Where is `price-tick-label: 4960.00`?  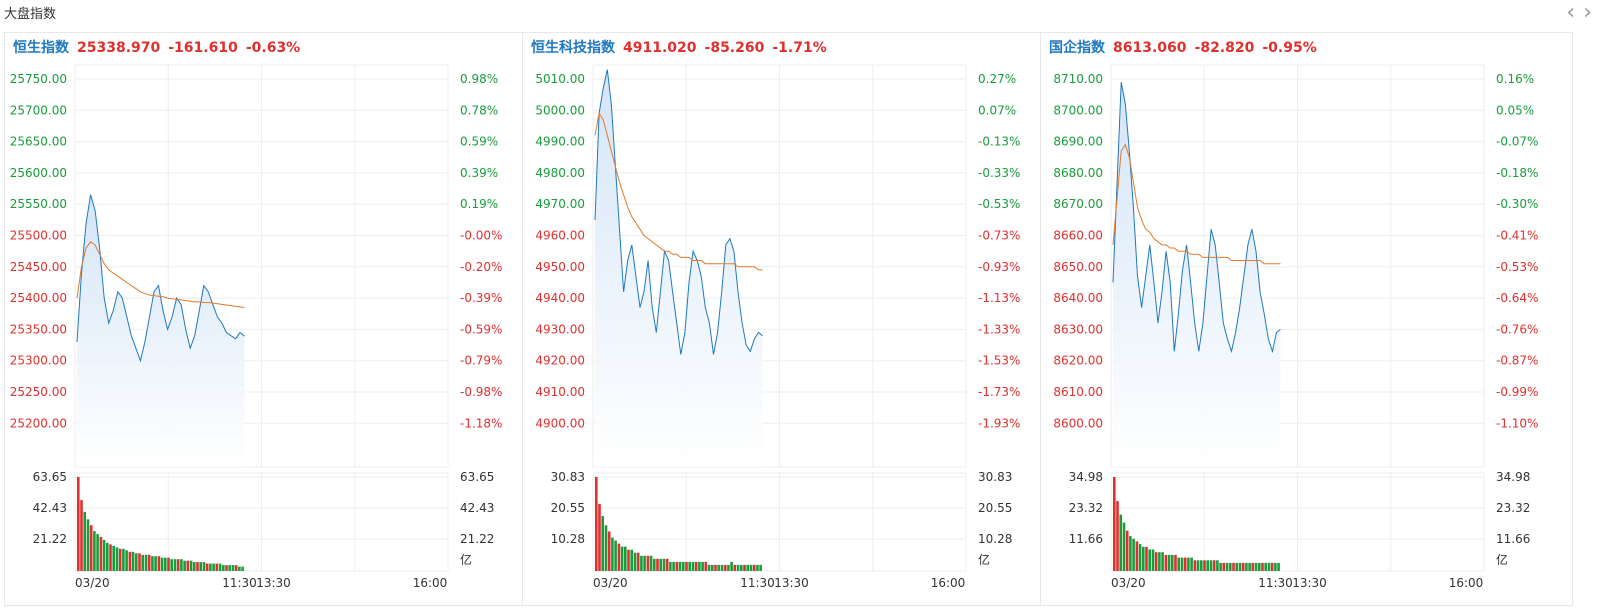
price-tick-label: 4960.00 is located at coordinates (560, 236).